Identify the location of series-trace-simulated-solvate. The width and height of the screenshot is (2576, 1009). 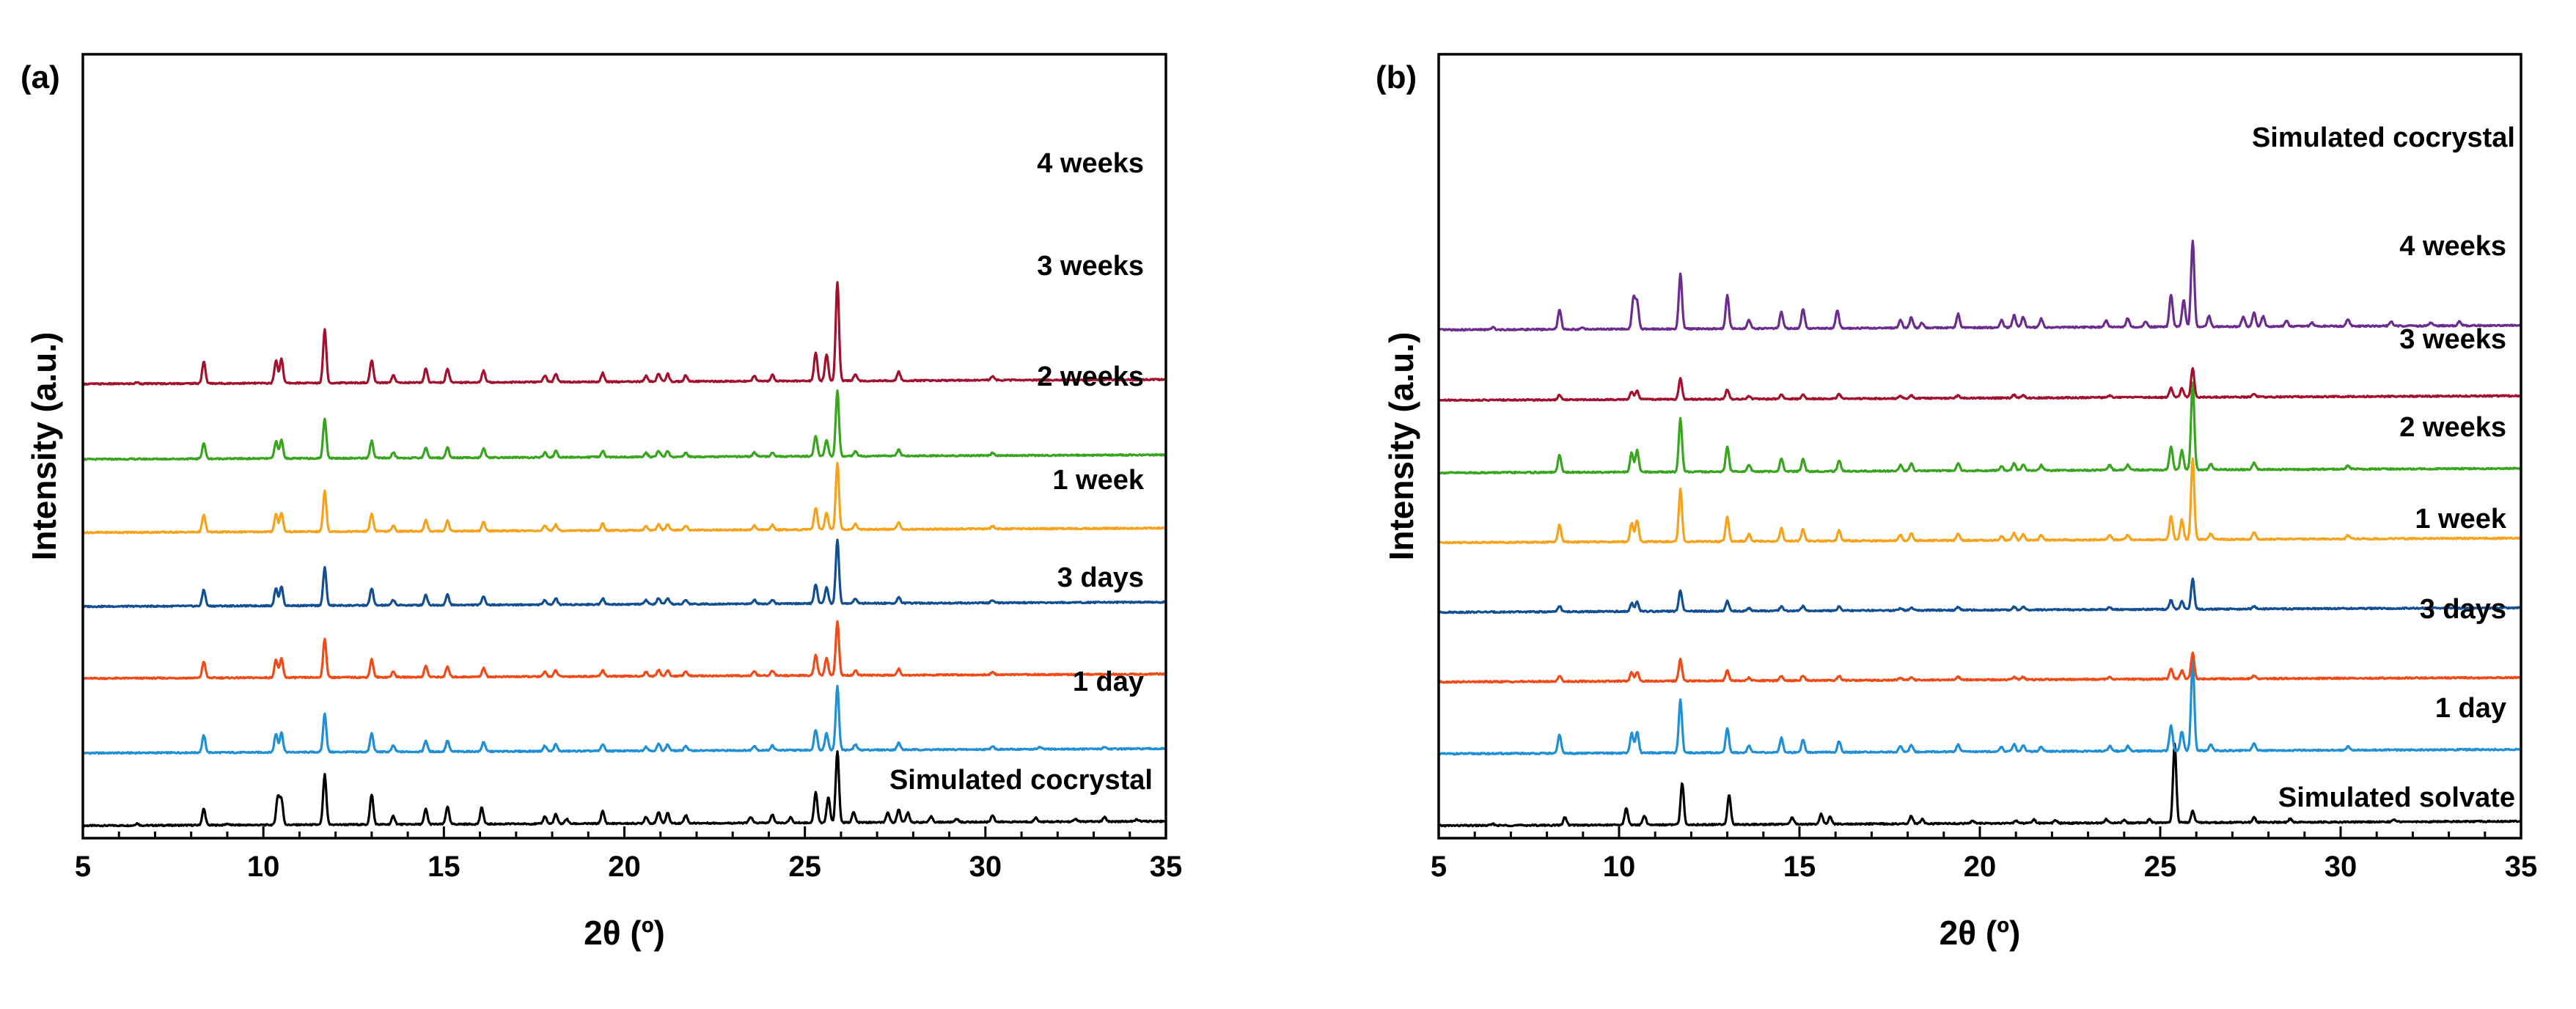
(1980, 785).